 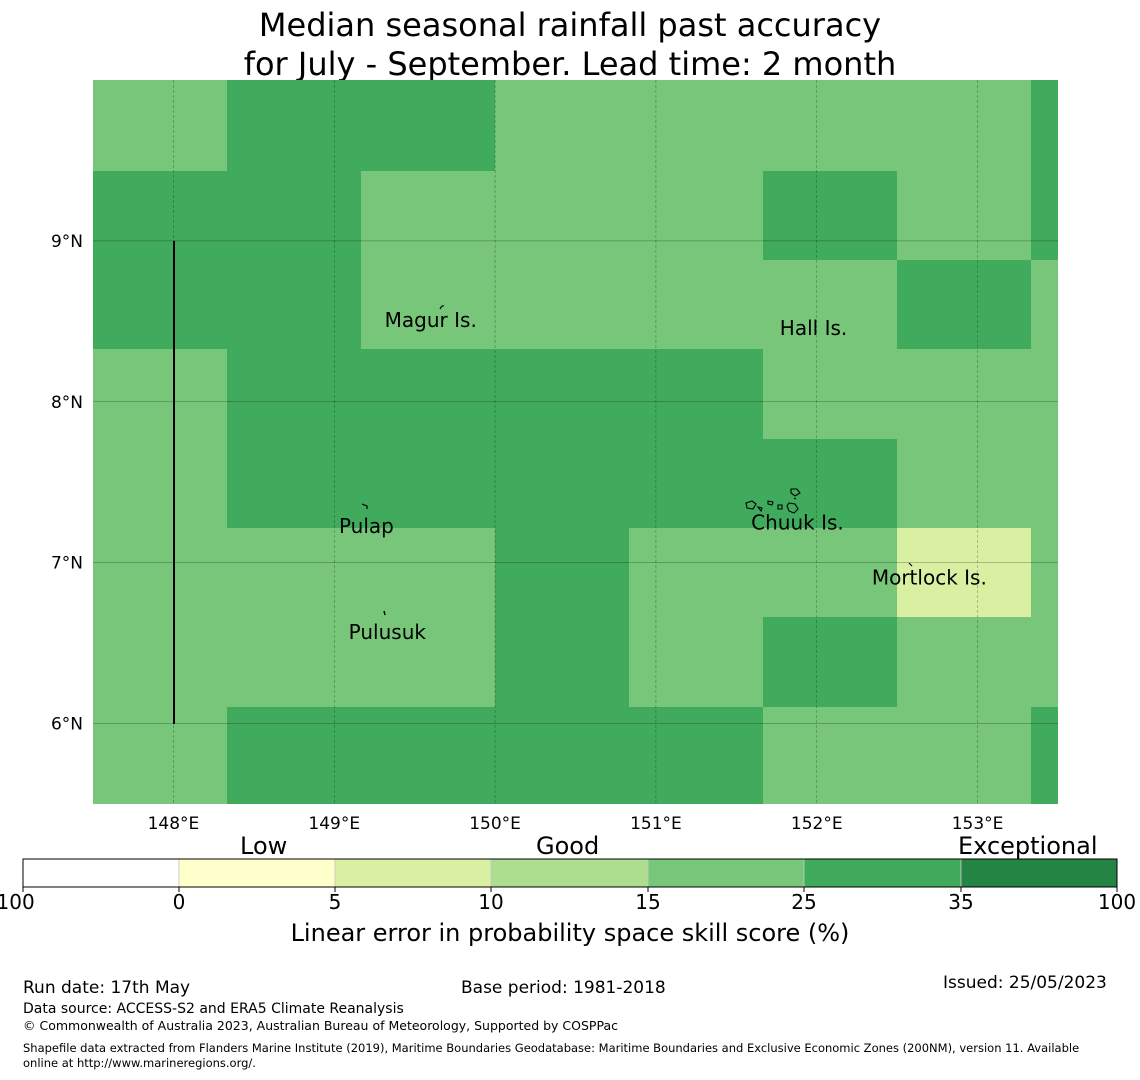 What do you see at coordinates (364, 506) in the screenshot?
I see `pulap-island-shape` at bounding box center [364, 506].